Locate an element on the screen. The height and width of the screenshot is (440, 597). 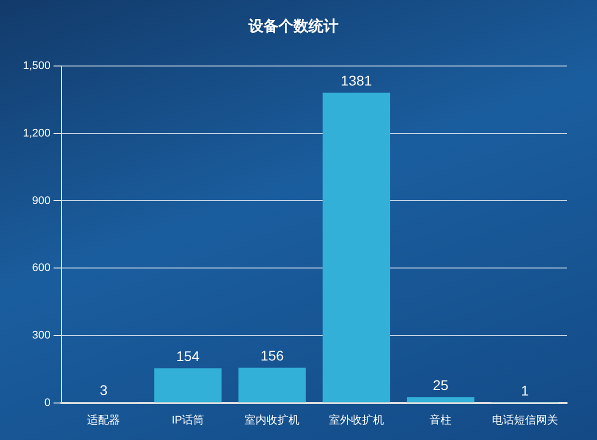
x-tick-label: 室外收扩机 is located at coordinates (356, 419).